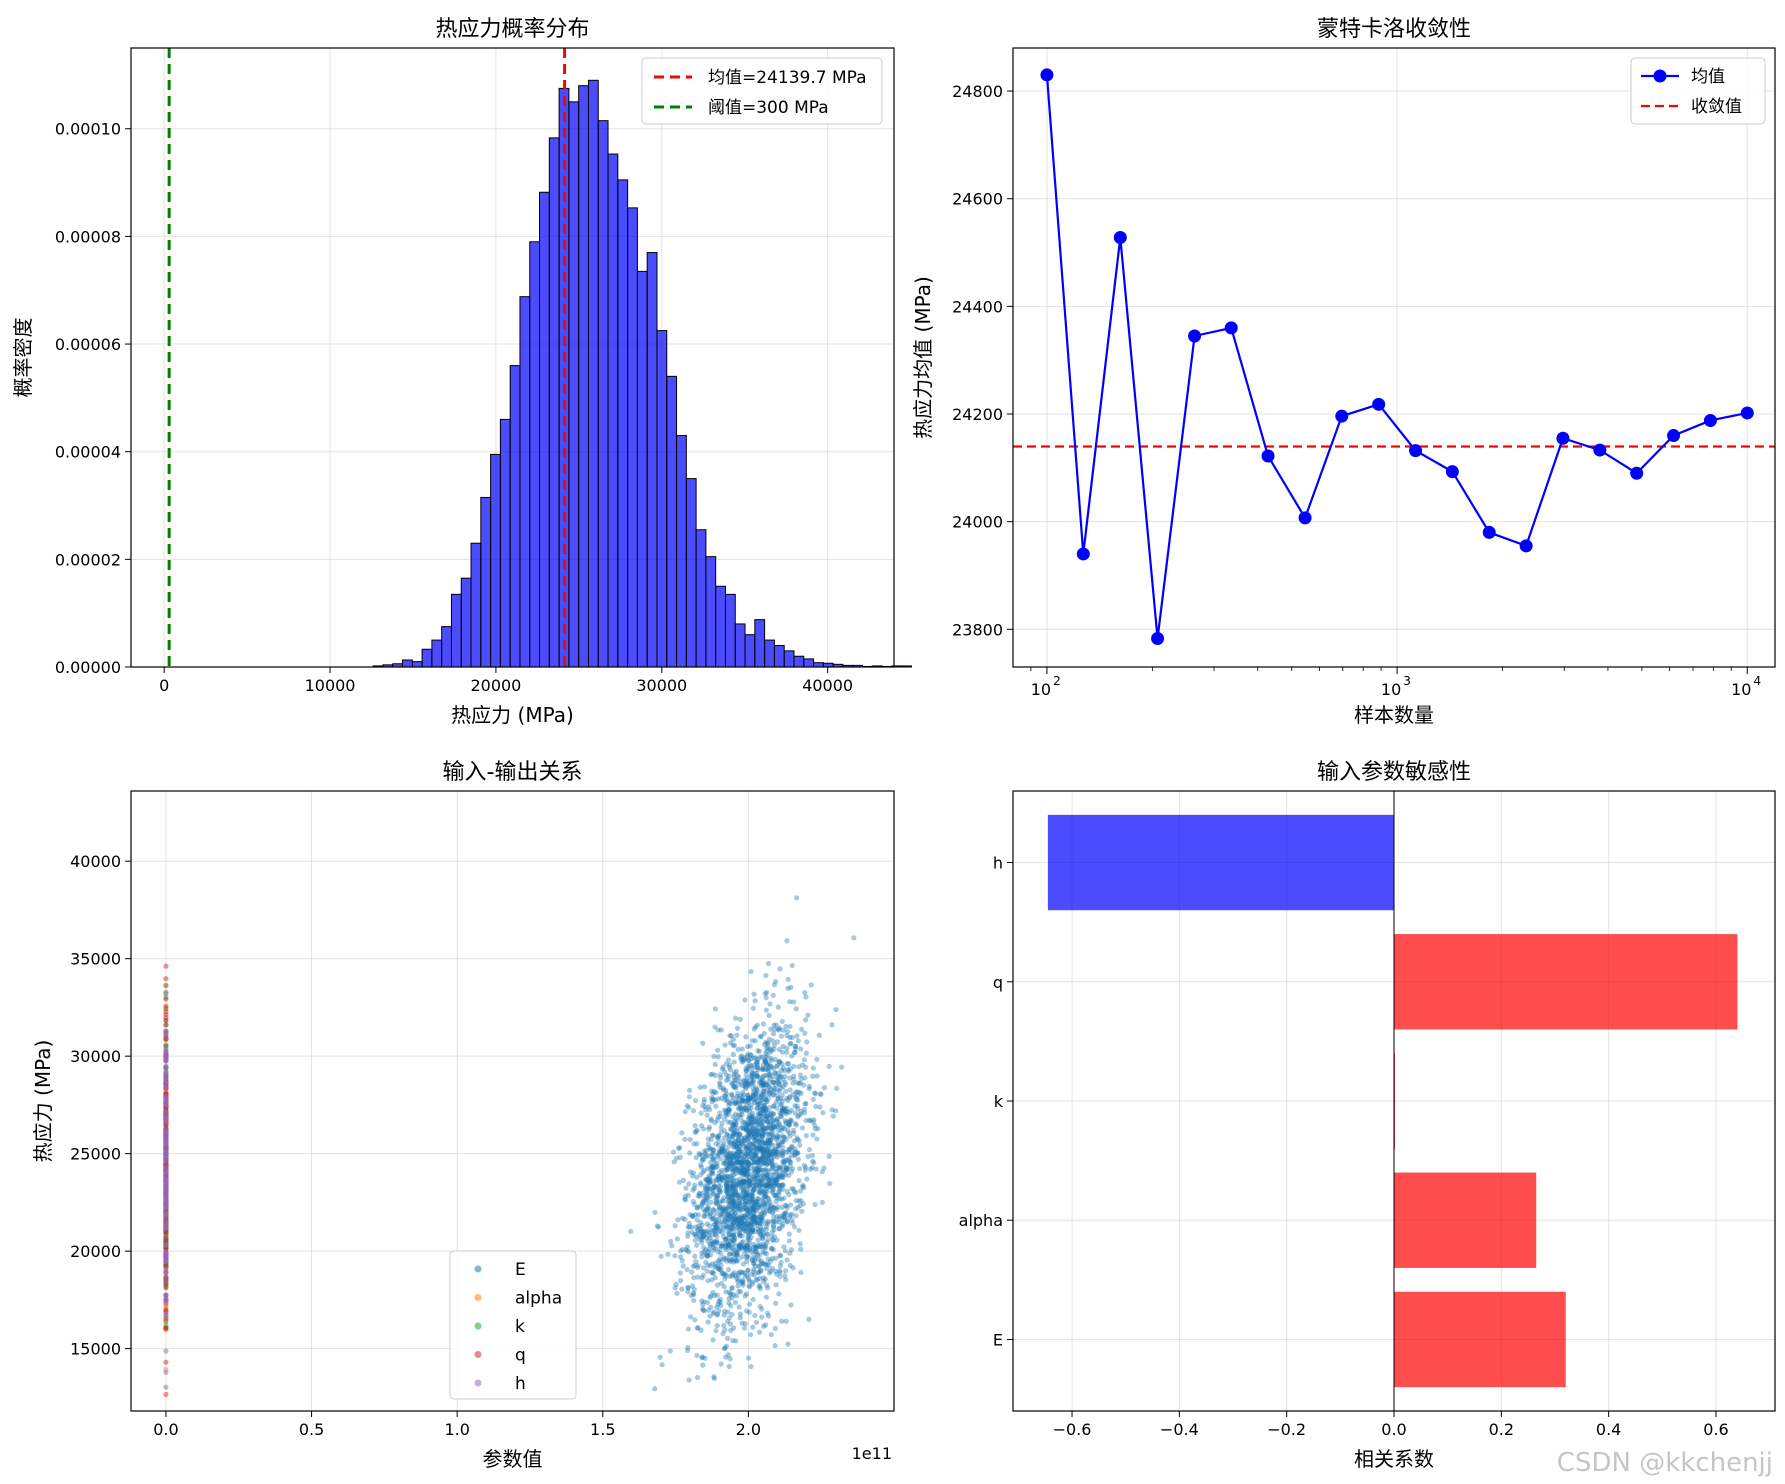 The width and height of the screenshot is (1785, 1484). What do you see at coordinates (977, 629) in the screenshot?
I see `conv-ytick-label-0: 23800` at bounding box center [977, 629].